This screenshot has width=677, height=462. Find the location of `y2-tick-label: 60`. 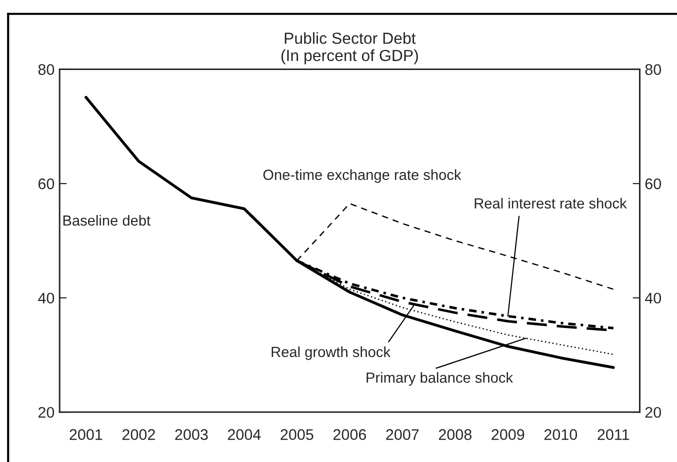

y2-tick-label: 60 is located at coordinates (653, 184).